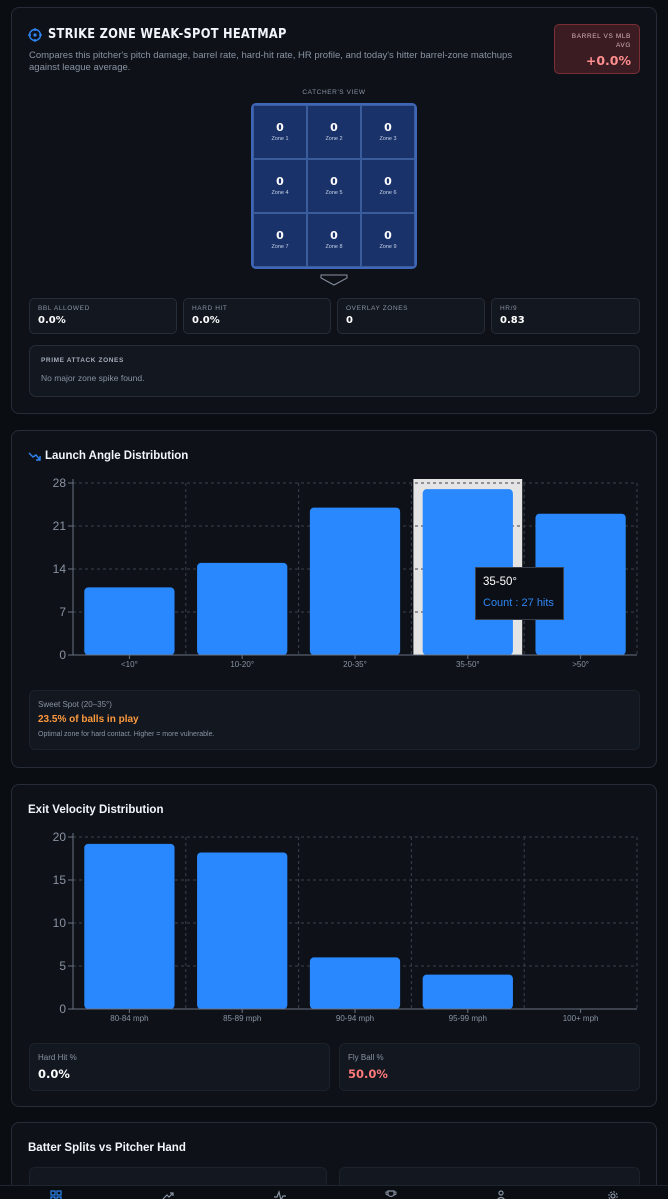 The height and width of the screenshot is (1199, 668). What do you see at coordinates (167, 34) in the screenshot?
I see `strike-zone-title: STRIKE ZONE WEAK-SPOT HEATMAP` at bounding box center [167, 34].